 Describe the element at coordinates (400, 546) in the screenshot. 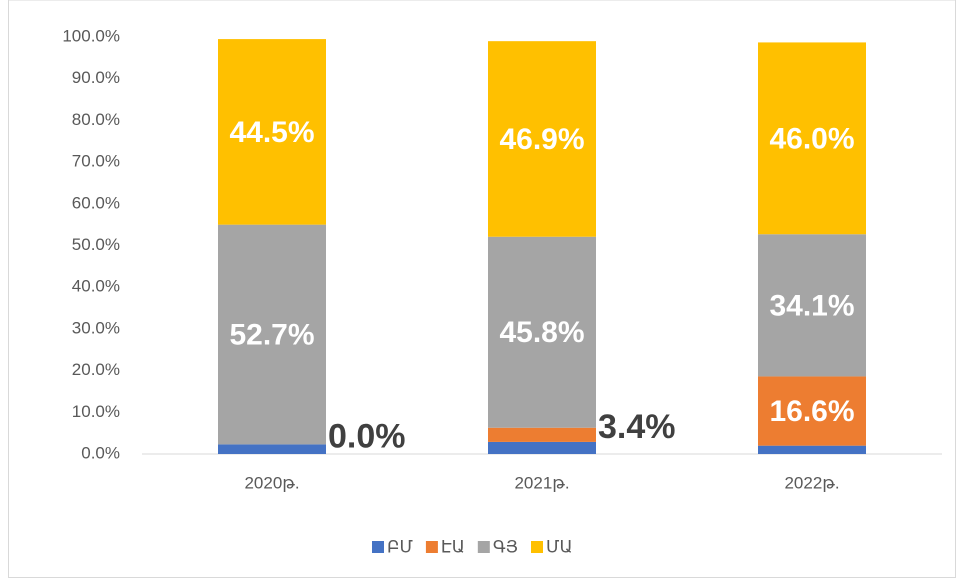

I see `legend-label: ԲՄ` at that location.